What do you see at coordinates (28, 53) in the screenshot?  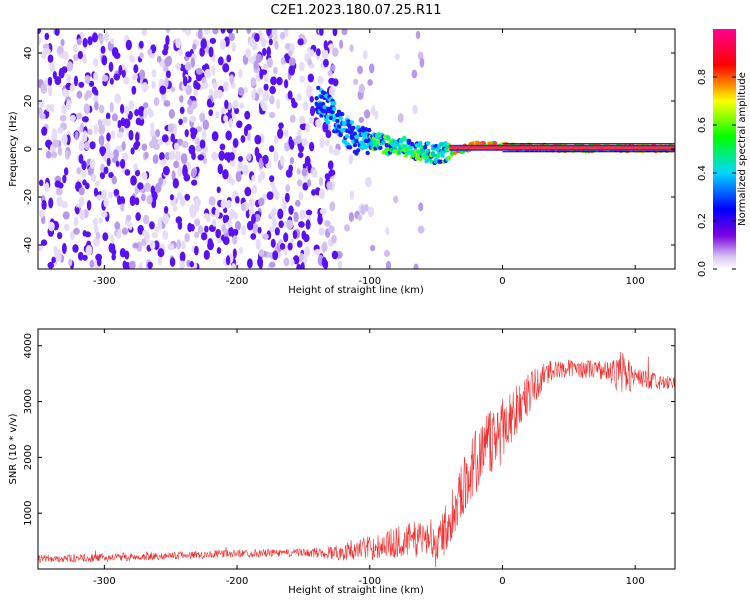 I see `spectrogram-y-tick-label: 40` at bounding box center [28, 53].